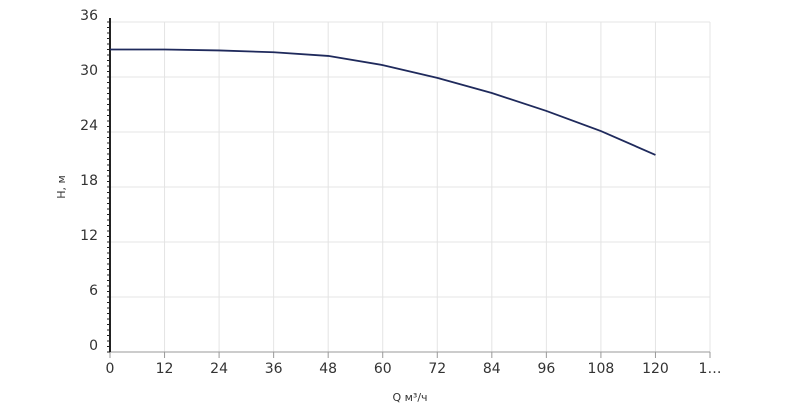 This screenshot has width=800, height=408. I want to click on y-tick-label: 6, so click(93, 291).